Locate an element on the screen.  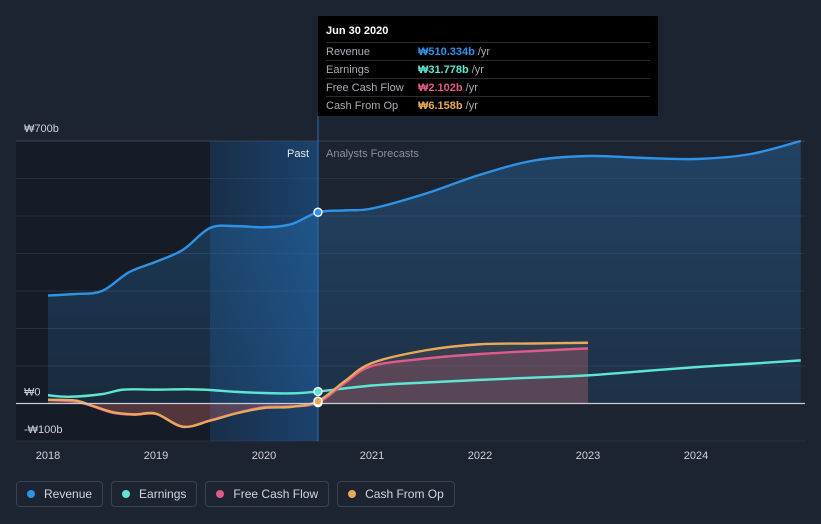
x-tick-label: 2019 is located at coordinates (156, 456).